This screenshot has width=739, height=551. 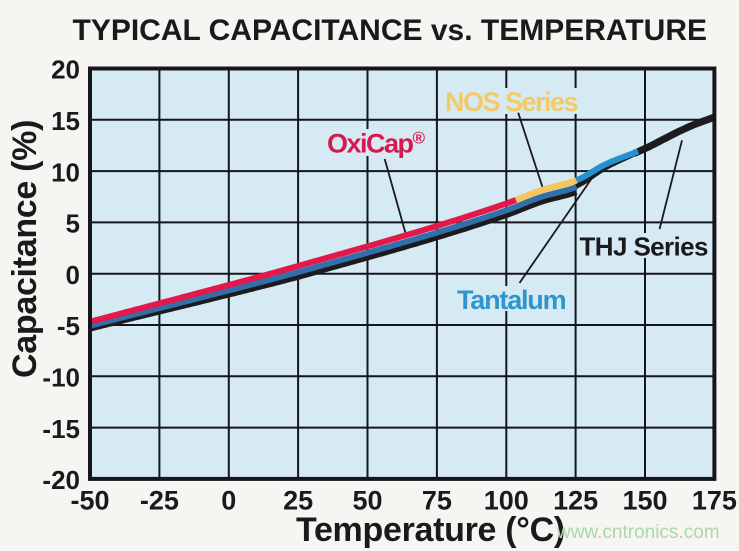 What do you see at coordinates (430, 530) in the screenshot?
I see `svg-text: Temperature (°C)` at bounding box center [430, 530].